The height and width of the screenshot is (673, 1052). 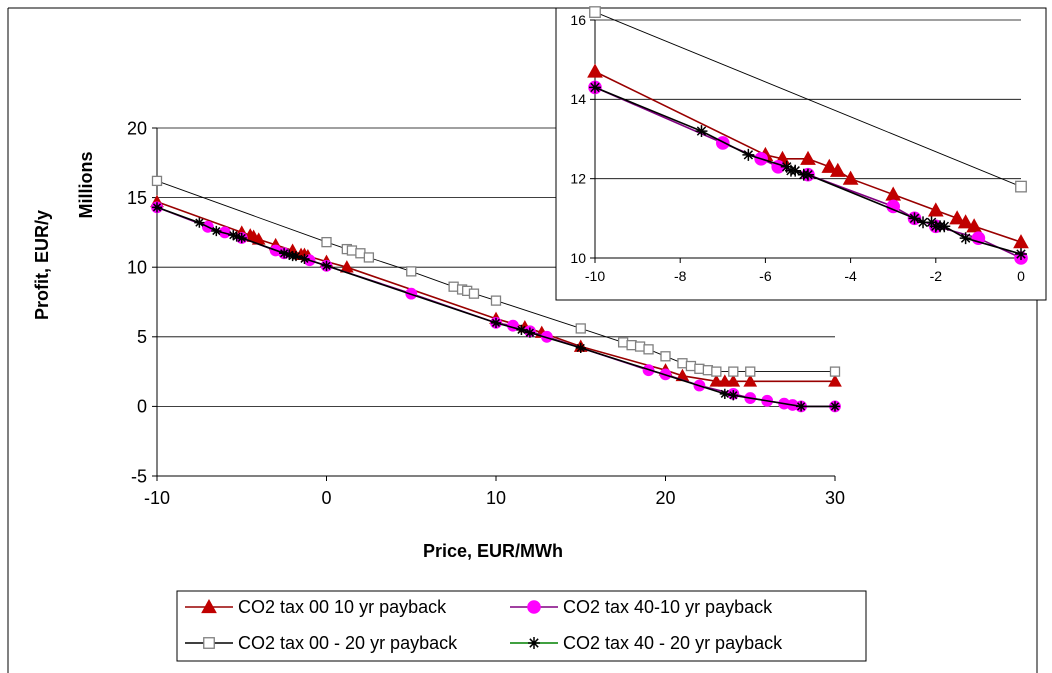 I want to click on legend-item: CO2 tax 40-10 yr payback, so click(x=641, y=607).